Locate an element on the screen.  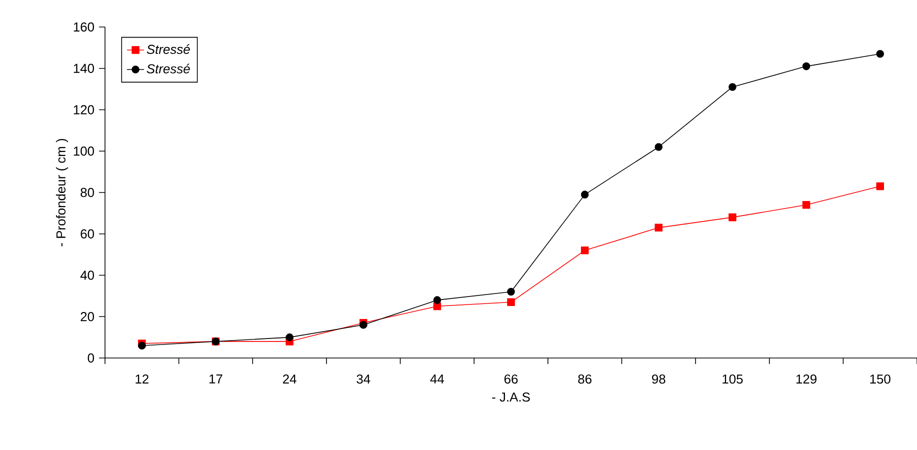
x-tick-label: 150 is located at coordinates (880, 379).